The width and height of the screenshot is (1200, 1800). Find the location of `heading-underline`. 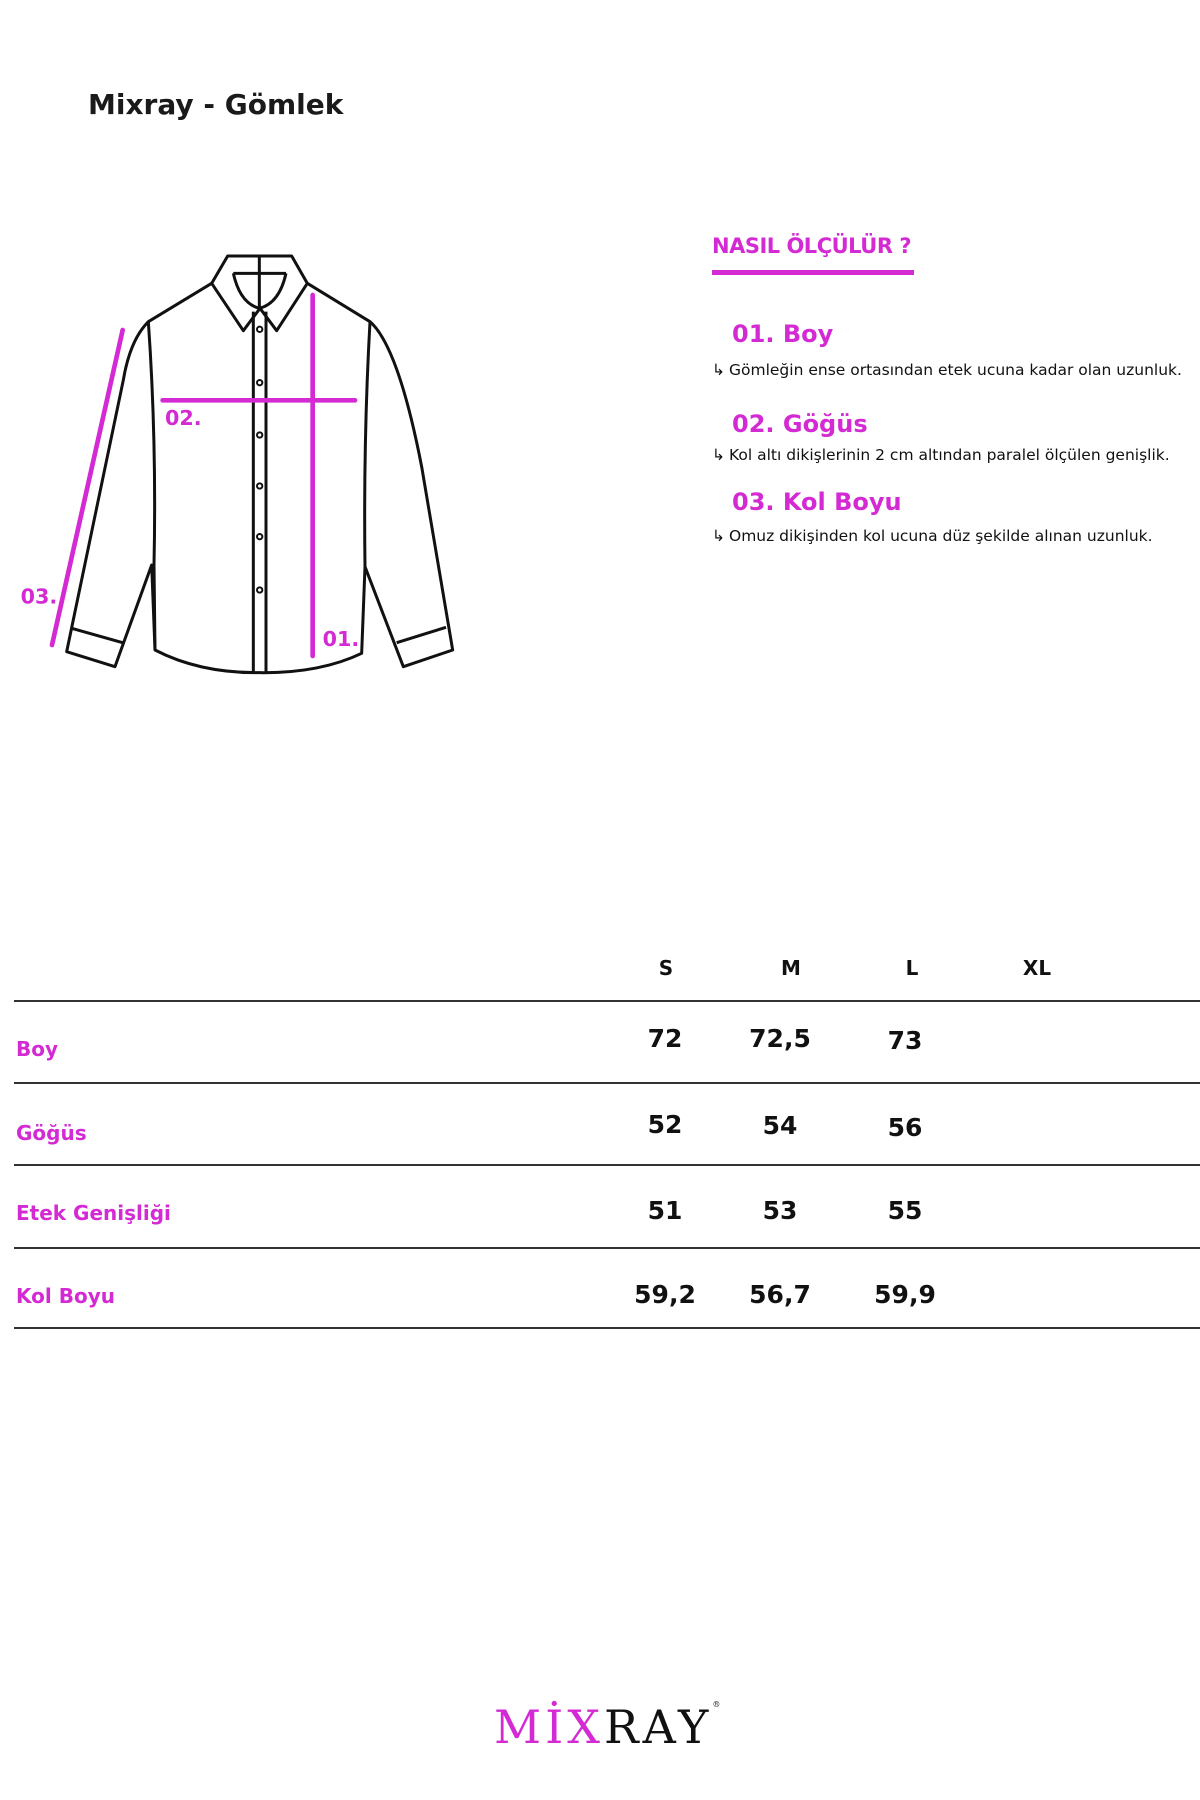

heading-underline is located at coordinates (813, 272).